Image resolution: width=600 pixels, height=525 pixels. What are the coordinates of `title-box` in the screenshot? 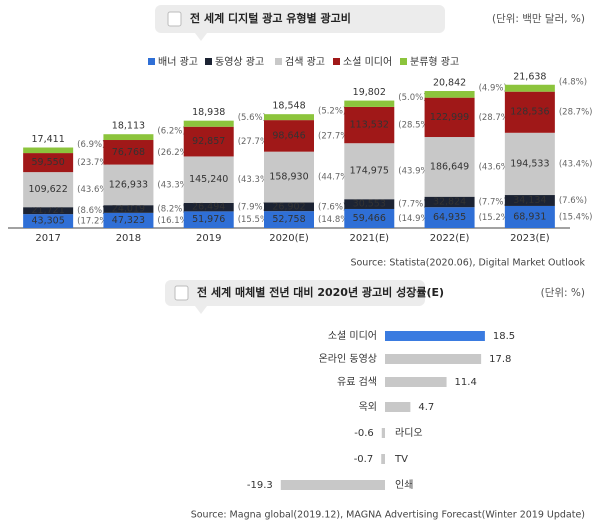 It's located at (300, 19).